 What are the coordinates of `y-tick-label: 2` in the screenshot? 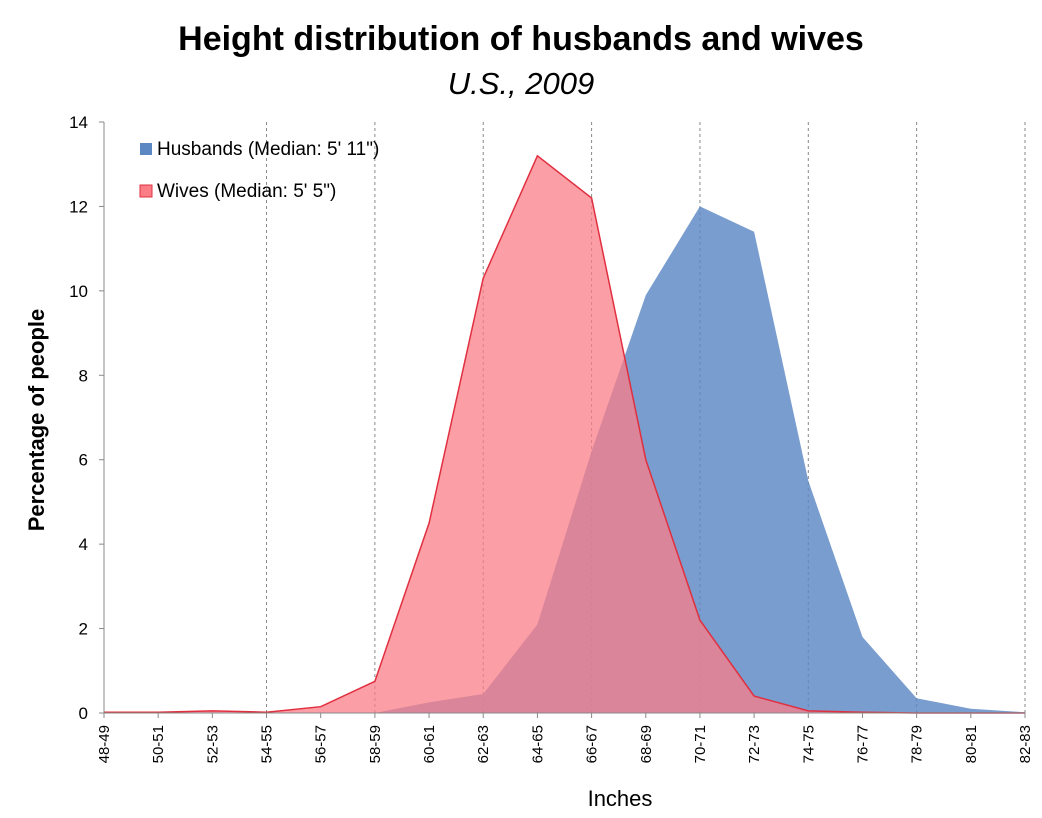 It's located at (83, 629).